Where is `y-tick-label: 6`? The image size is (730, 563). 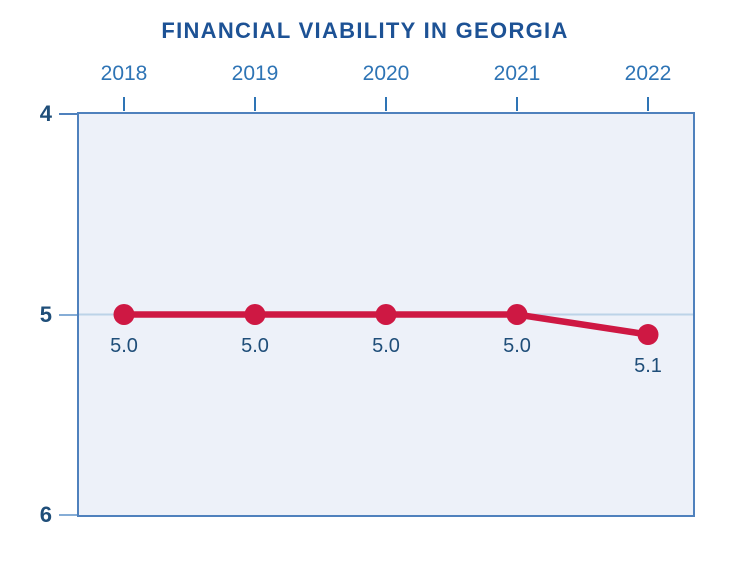
y-tick-label: 6 is located at coordinates (45, 514).